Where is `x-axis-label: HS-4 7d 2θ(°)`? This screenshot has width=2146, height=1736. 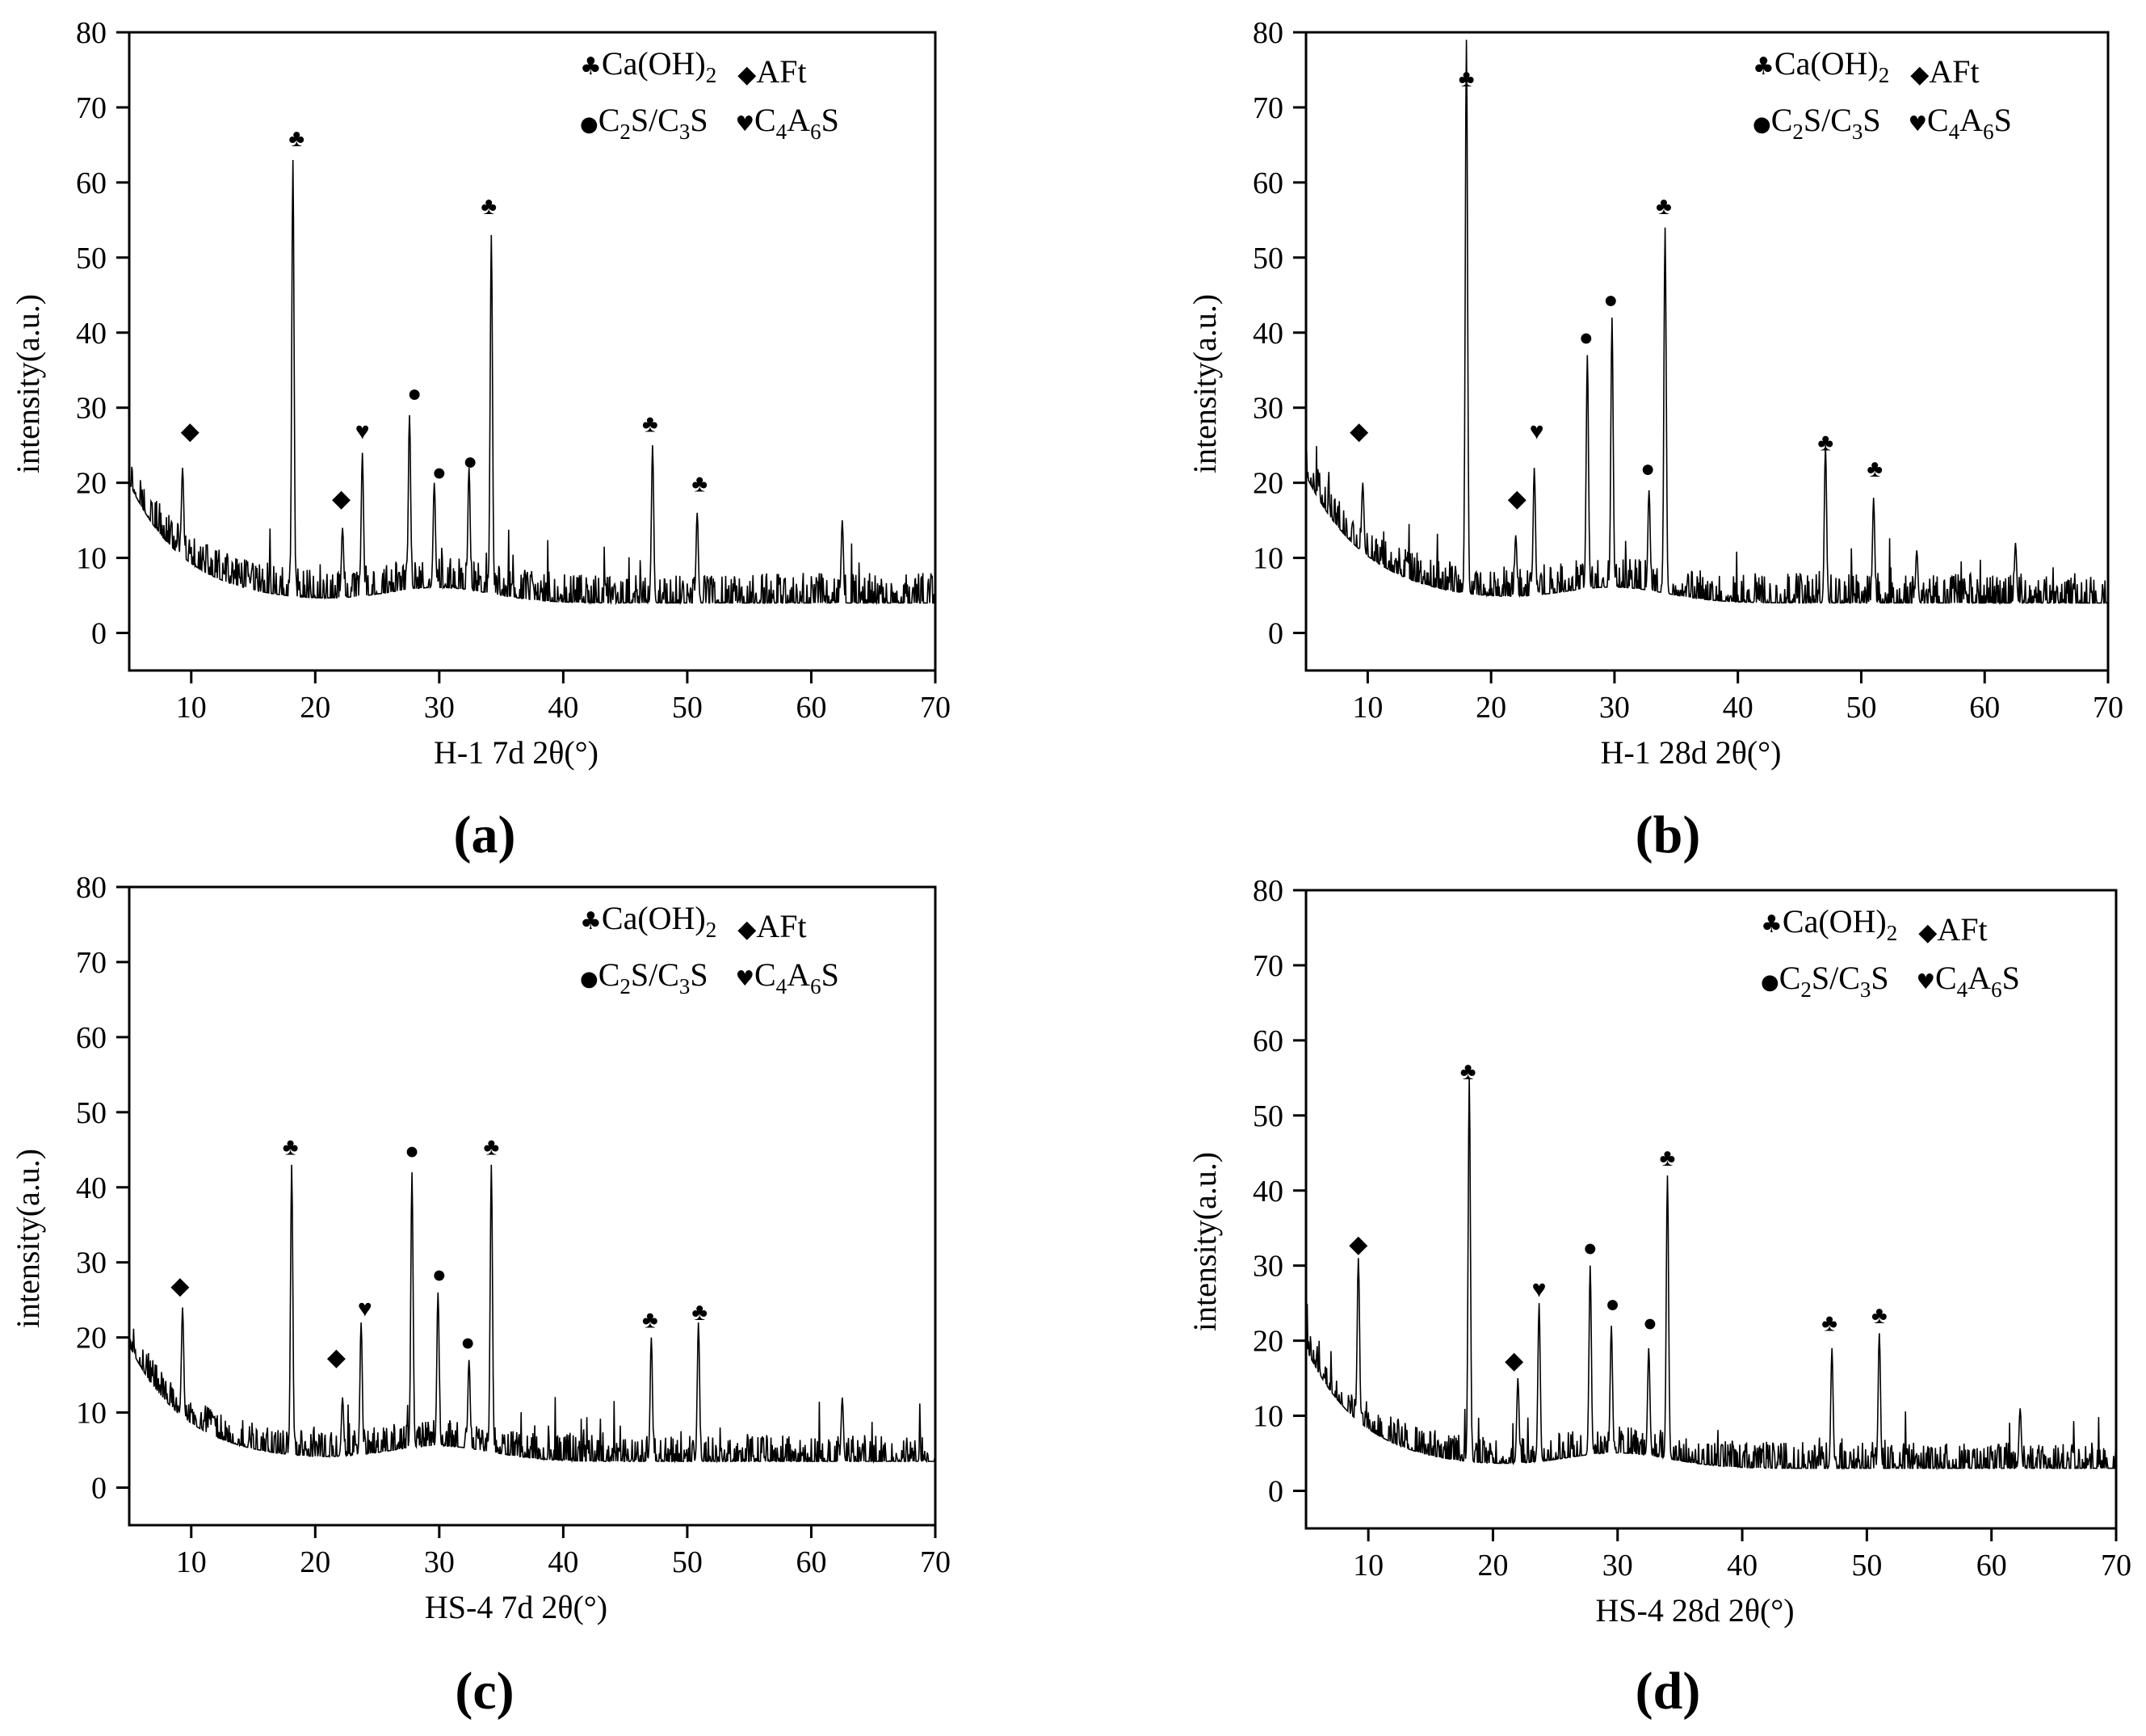 x-axis-label: HS-4 7d 2θ(°) is located at coordinates (516, 1607).